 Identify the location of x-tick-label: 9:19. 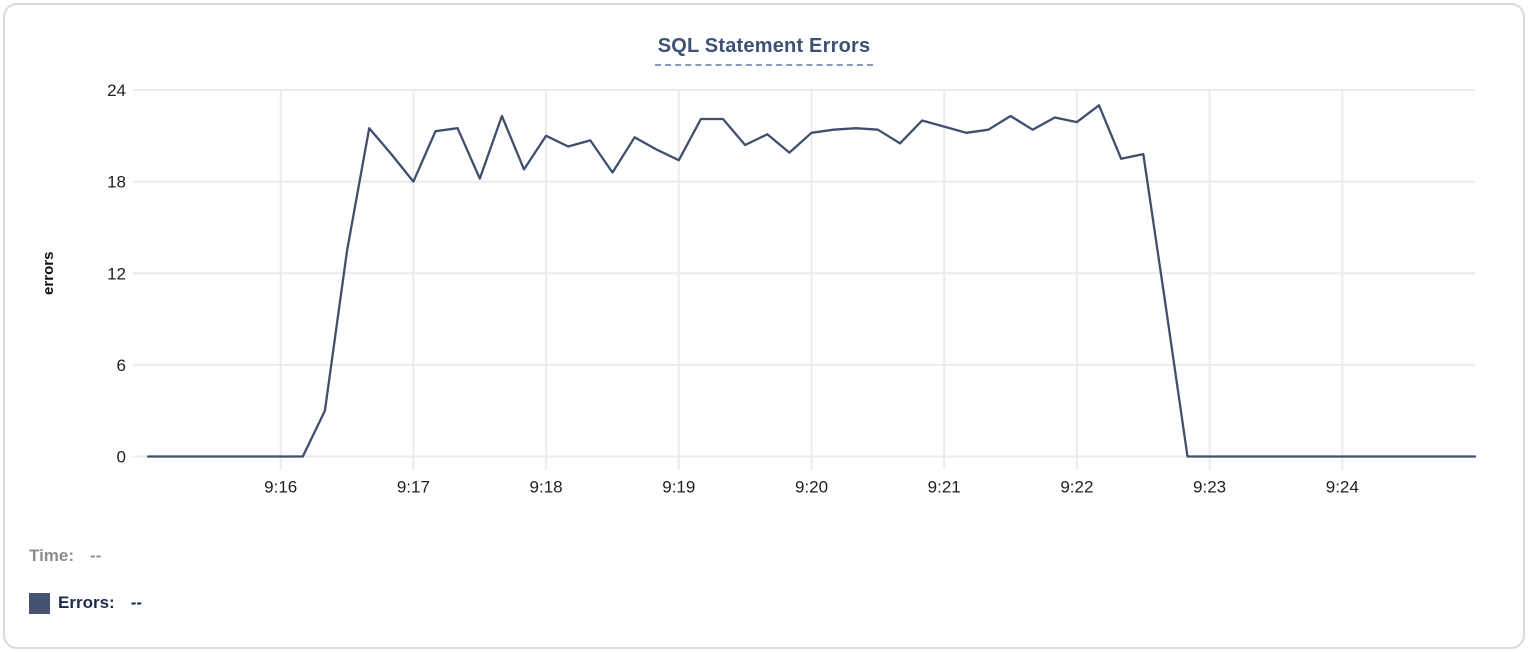
(678, 487).